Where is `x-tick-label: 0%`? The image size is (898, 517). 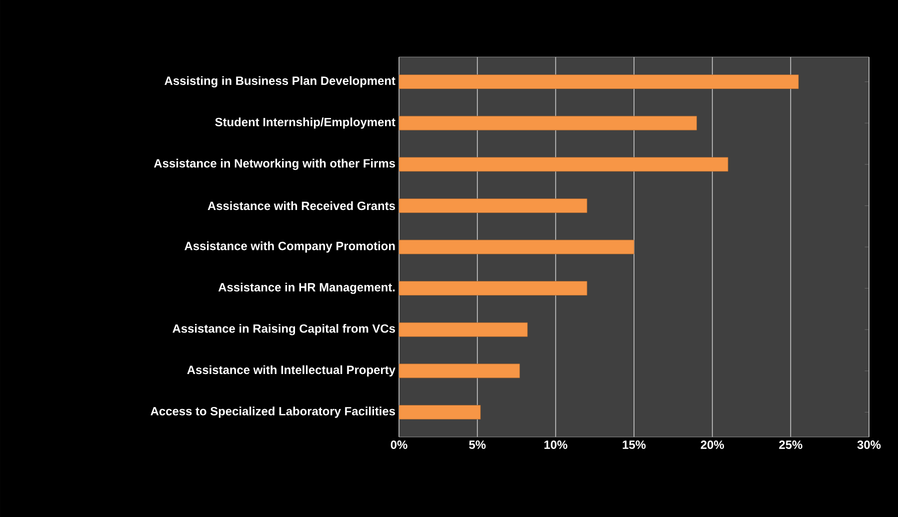
x-tick-label: 0% is located at coordinates (399, 444).